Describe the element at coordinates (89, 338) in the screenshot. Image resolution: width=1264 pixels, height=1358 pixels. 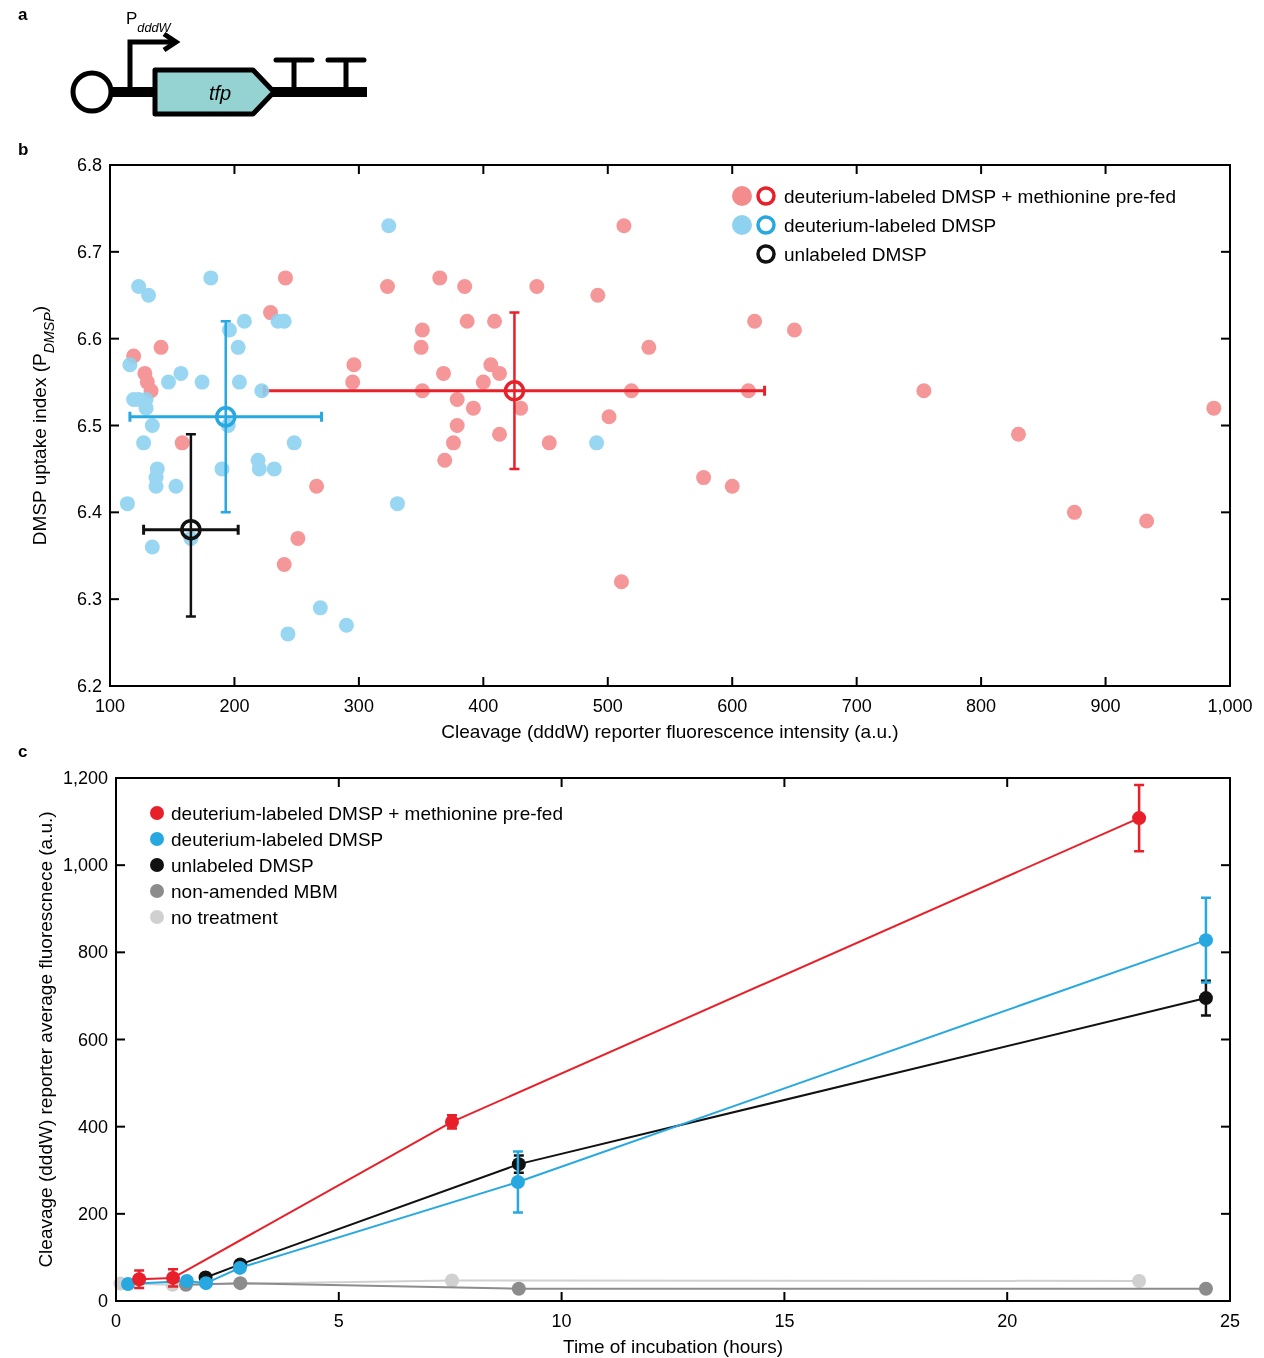
I see `y-tick-label: 6.6` at that location.